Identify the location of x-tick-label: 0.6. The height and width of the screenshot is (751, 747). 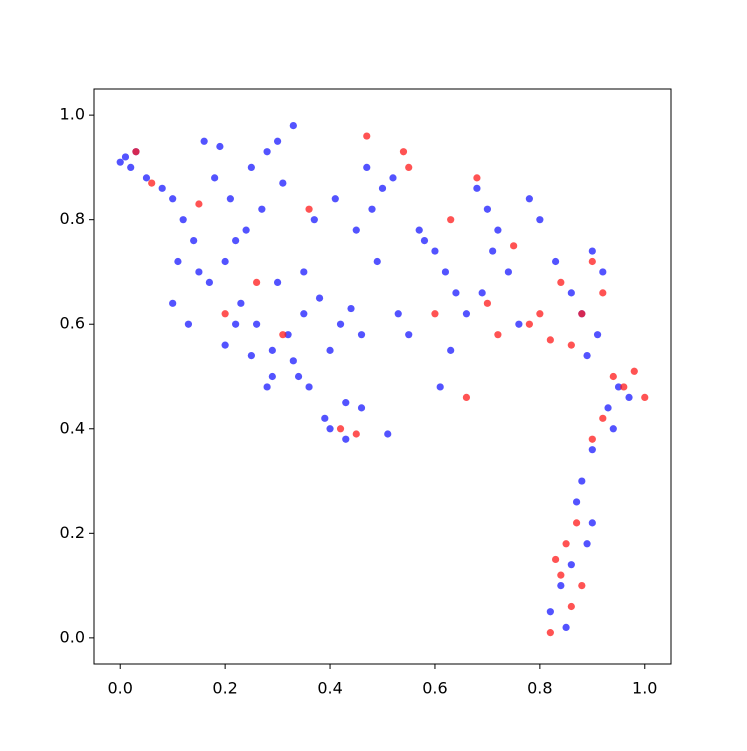
(434, 688).